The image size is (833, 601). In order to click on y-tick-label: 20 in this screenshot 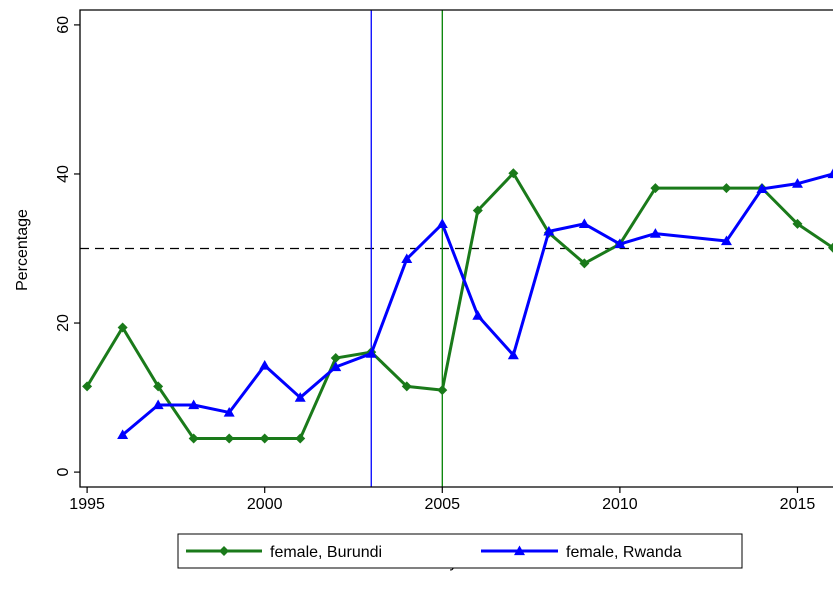, I will do `click(63, 323)`.